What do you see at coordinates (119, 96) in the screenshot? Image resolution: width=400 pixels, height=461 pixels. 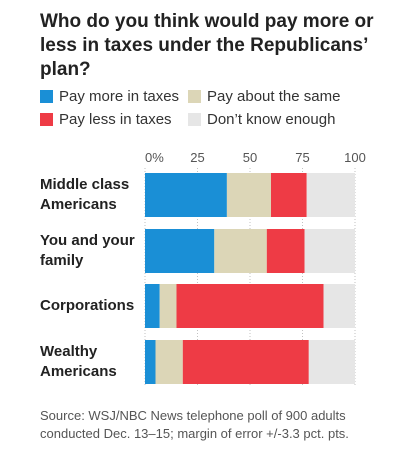 I see `legend-label: Pay more in taxes` at bounding box center [119, 96].